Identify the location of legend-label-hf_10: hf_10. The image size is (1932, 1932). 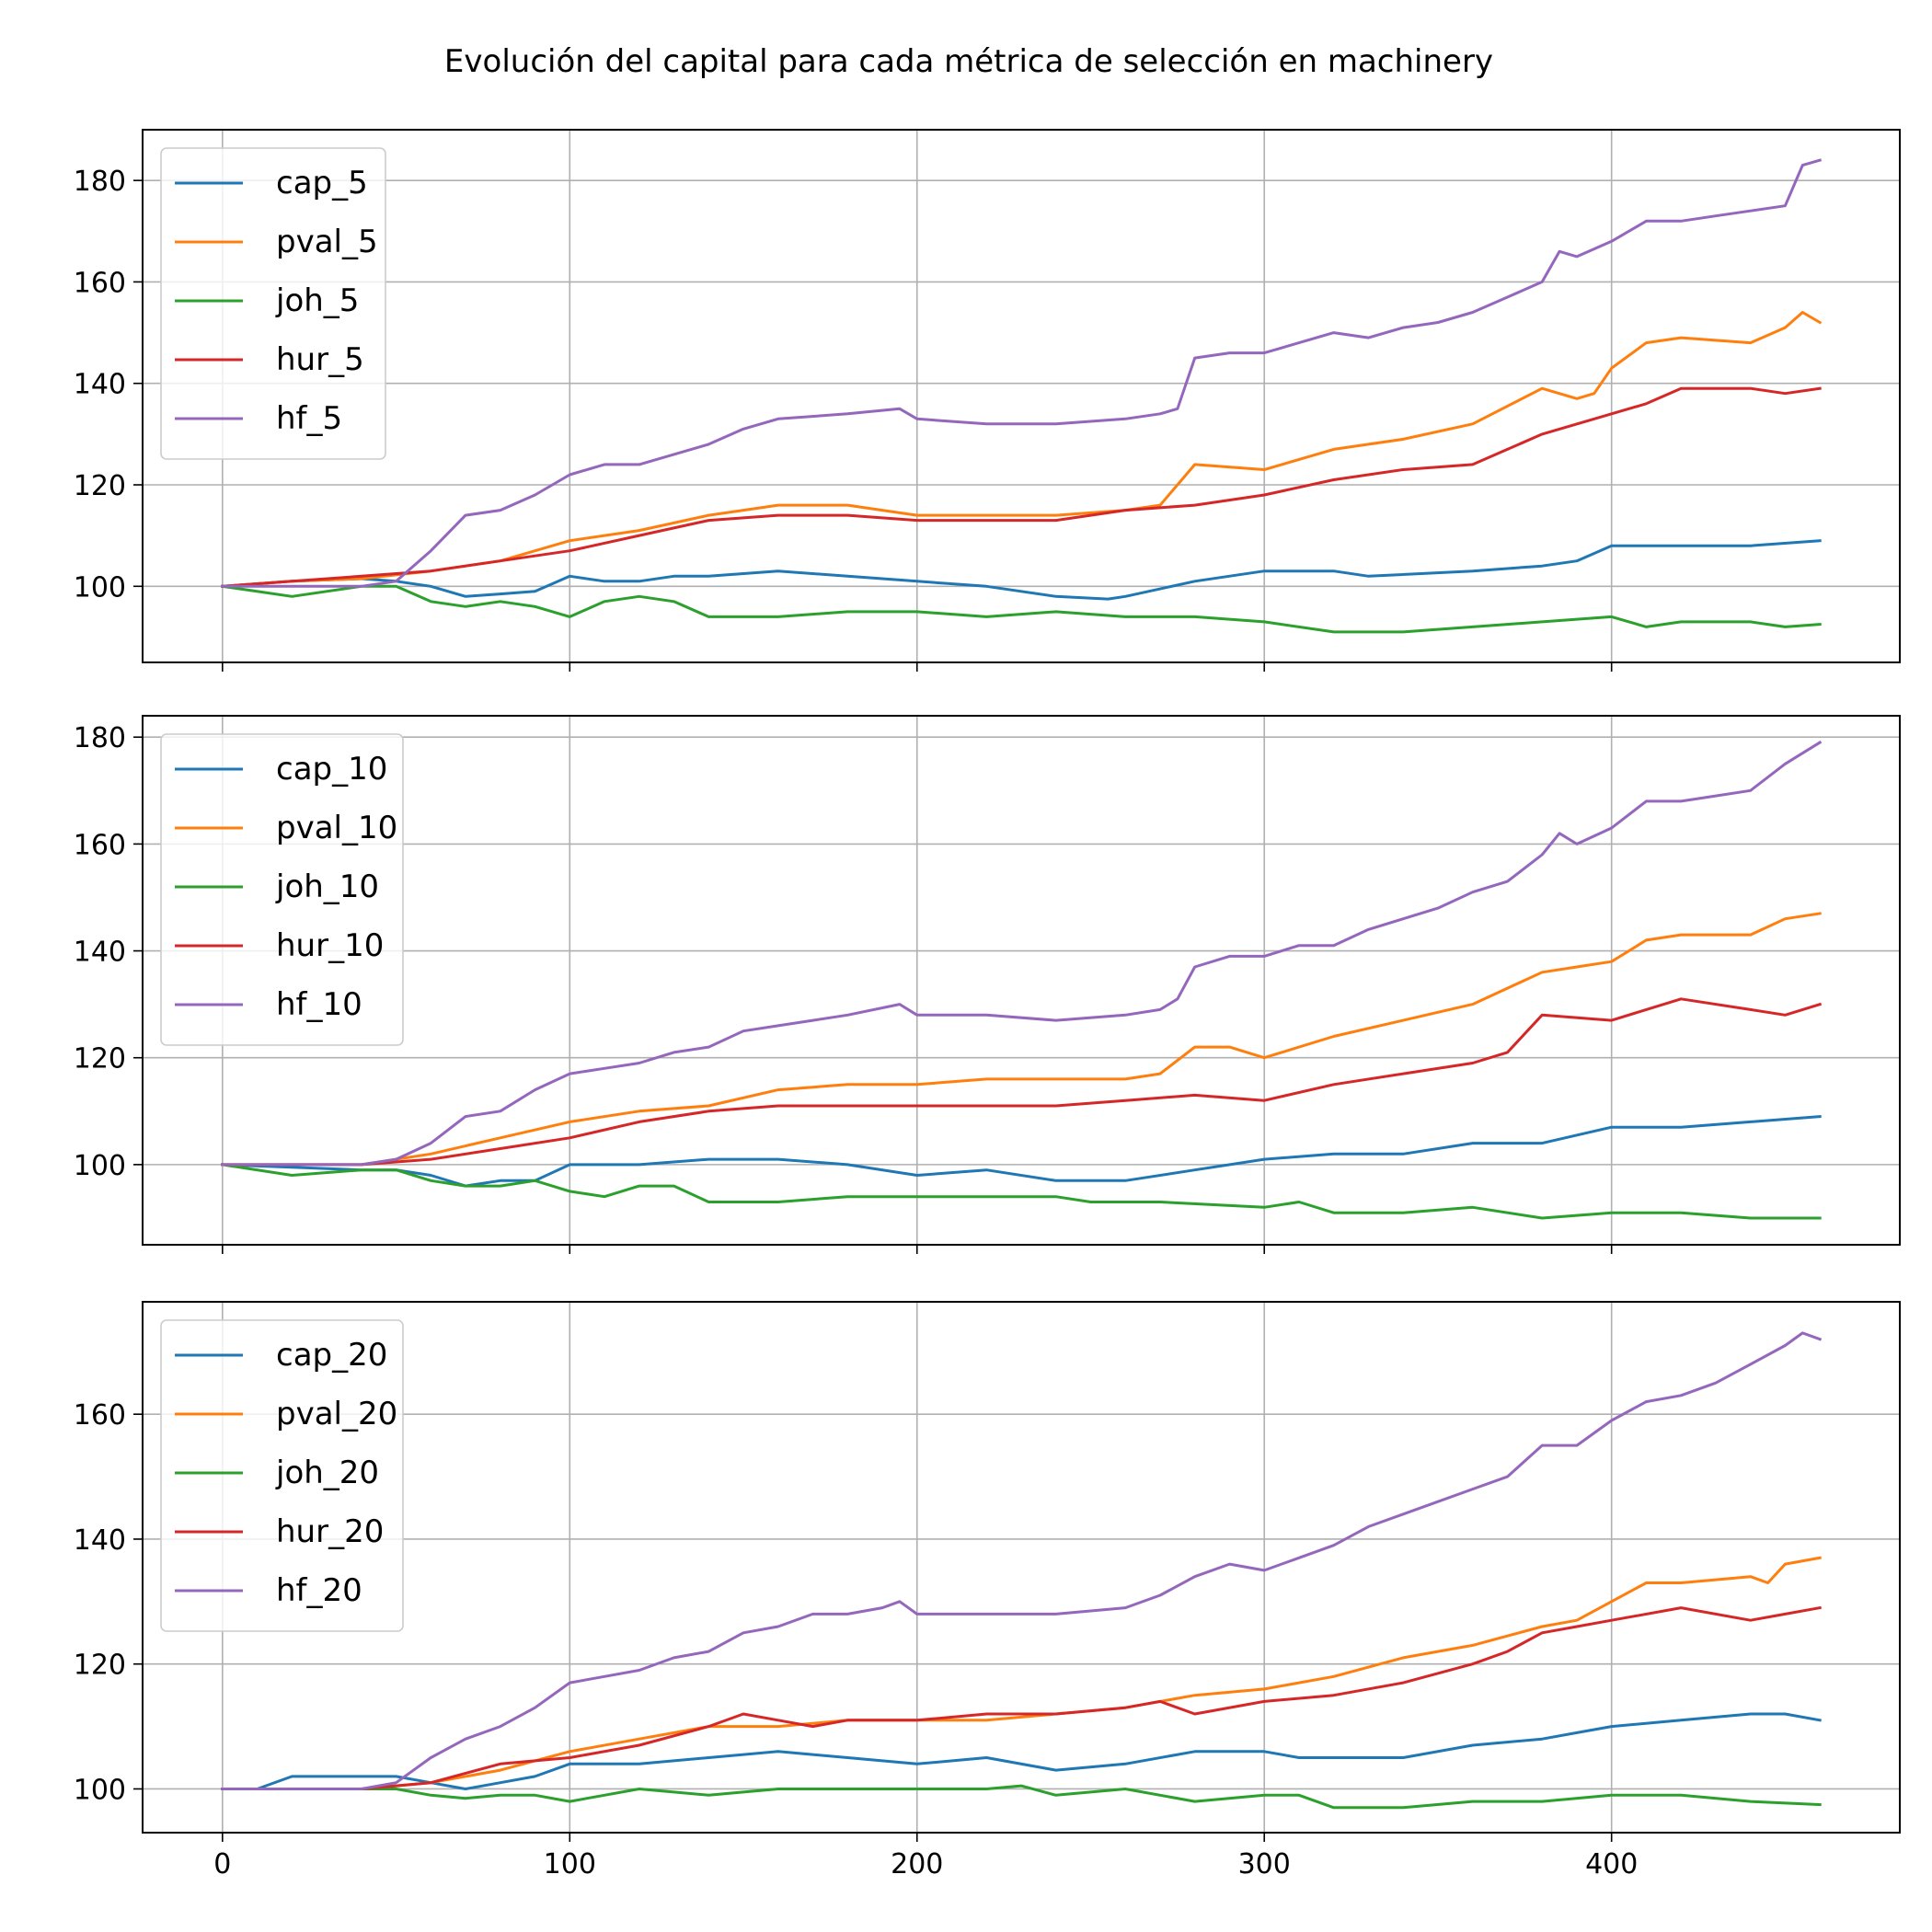
(319, 1004).